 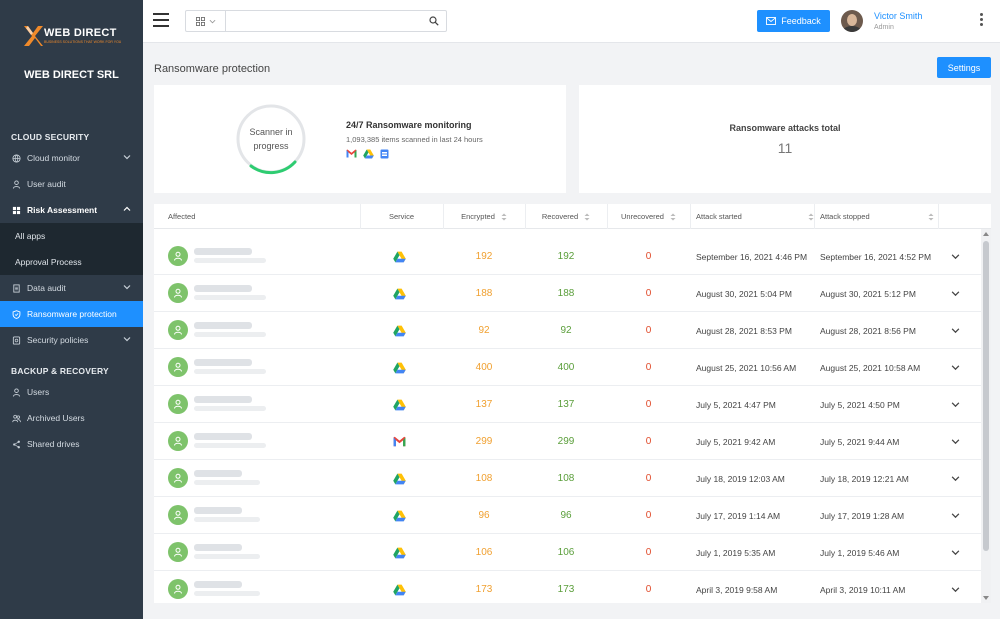 What do you see at coordinates (71, 314) in the screenshot?
I see `sidebar-item-ransomware-protection: Ransomware protection` at bounding box center [71, 314].